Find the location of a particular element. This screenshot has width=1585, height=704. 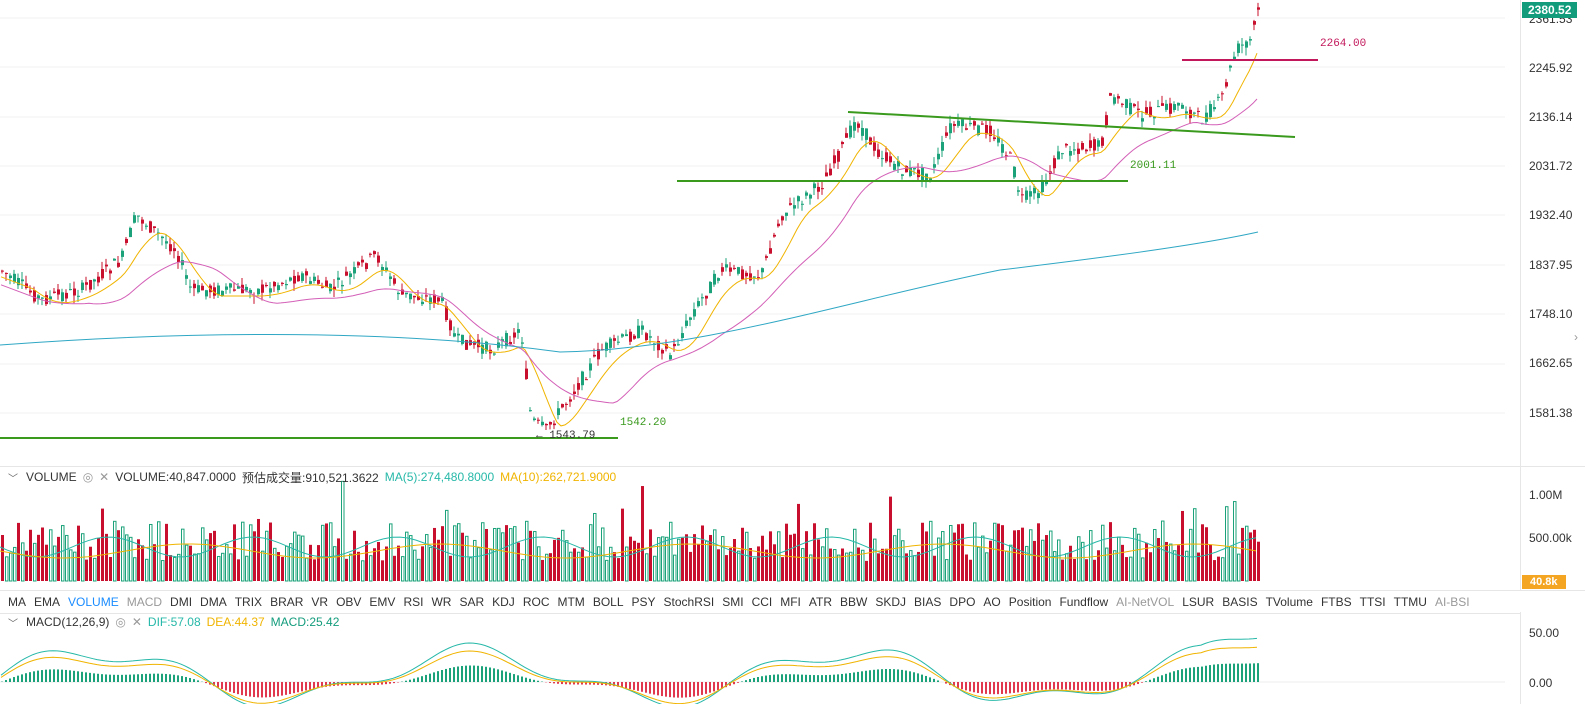

indicator-tab-ttmu: TTMU is located at coordinates (1410, 602).